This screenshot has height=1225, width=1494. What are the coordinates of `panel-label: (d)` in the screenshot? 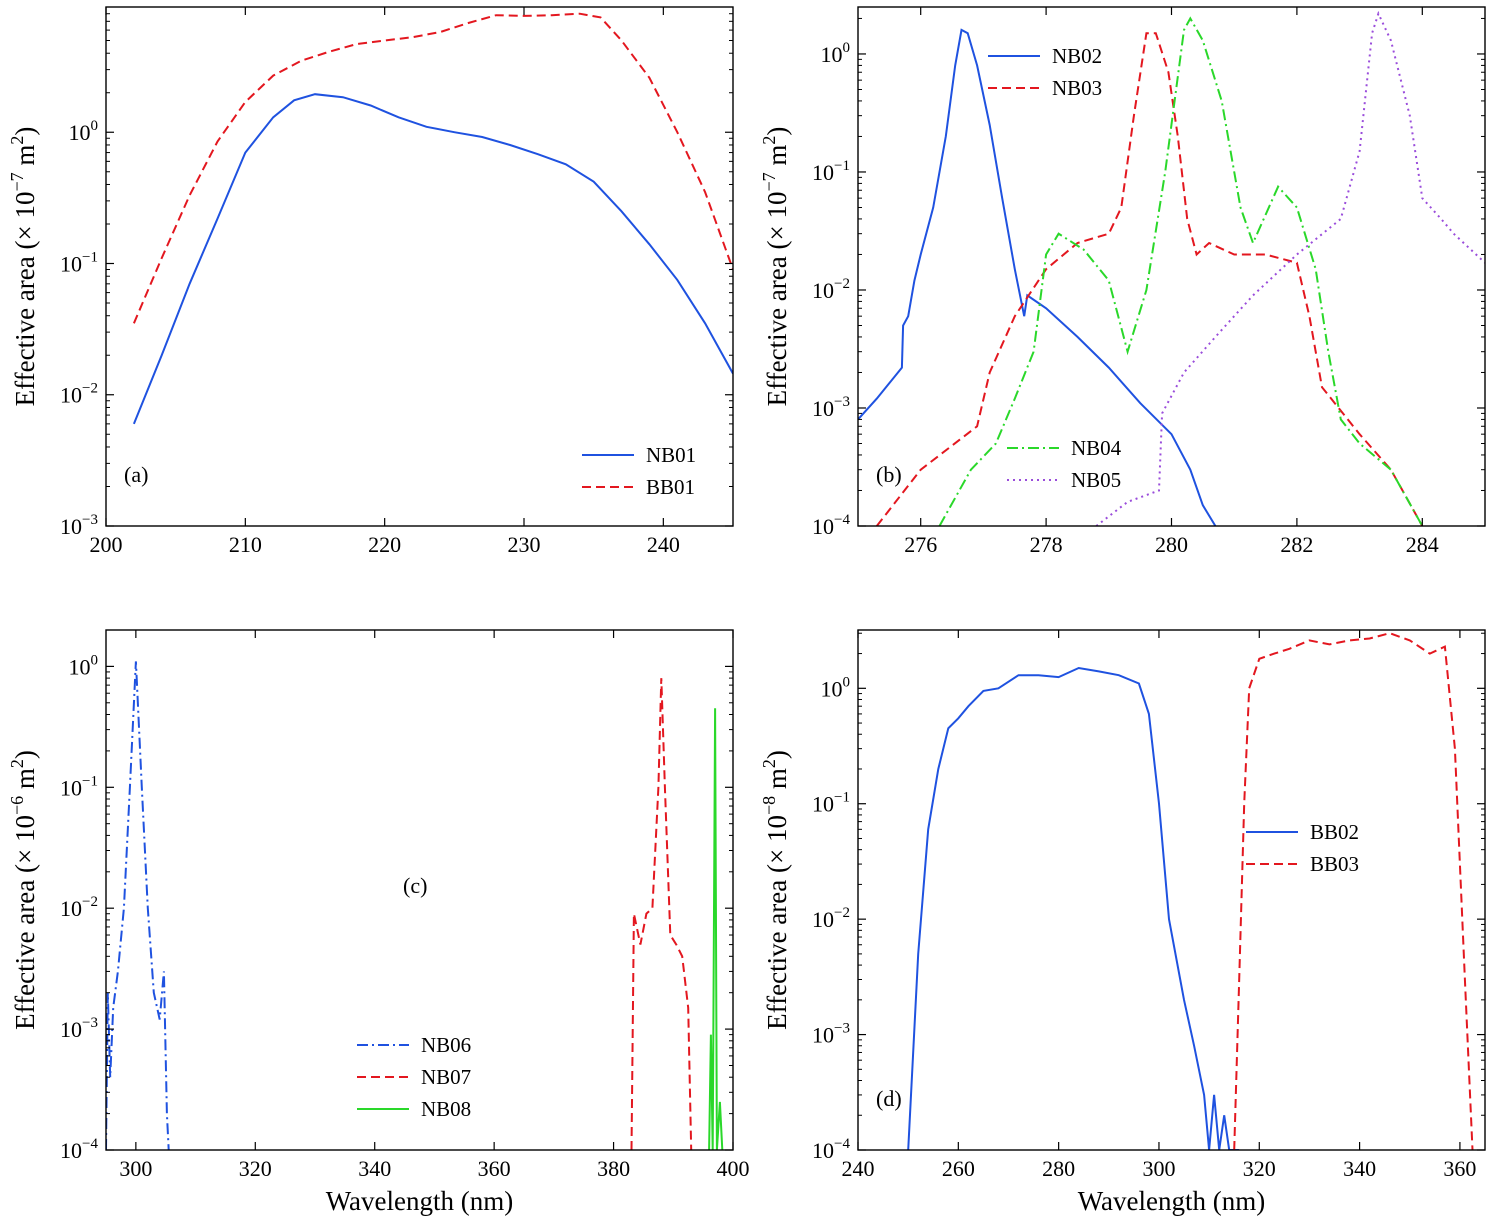 It's located at (889, 1098).